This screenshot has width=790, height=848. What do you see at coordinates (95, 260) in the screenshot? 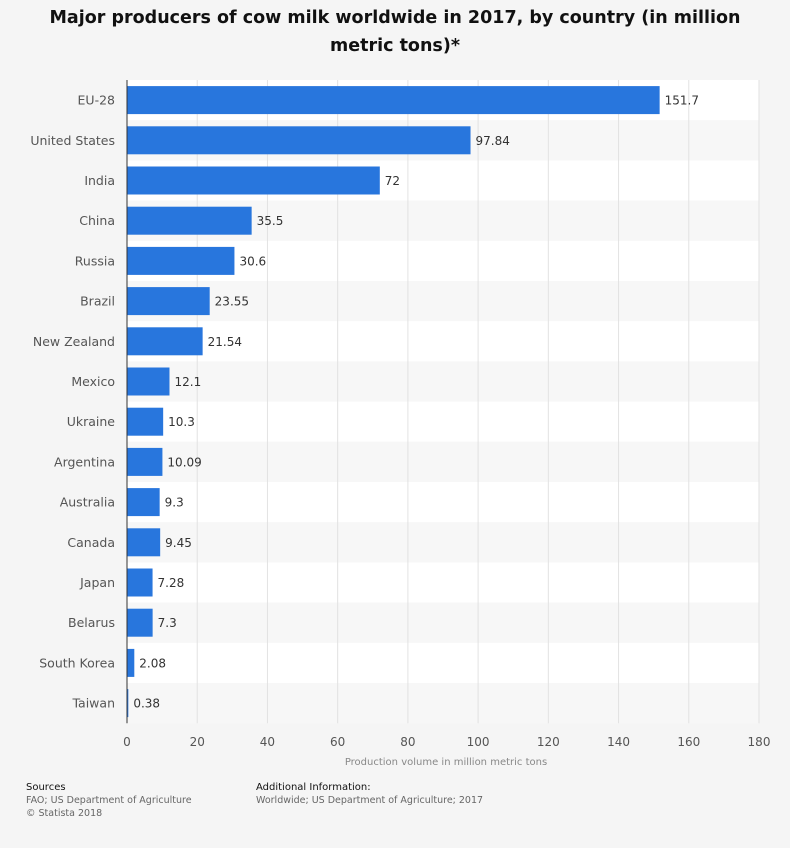
I see `category-label: Russia` at bounding box center [95, 260].